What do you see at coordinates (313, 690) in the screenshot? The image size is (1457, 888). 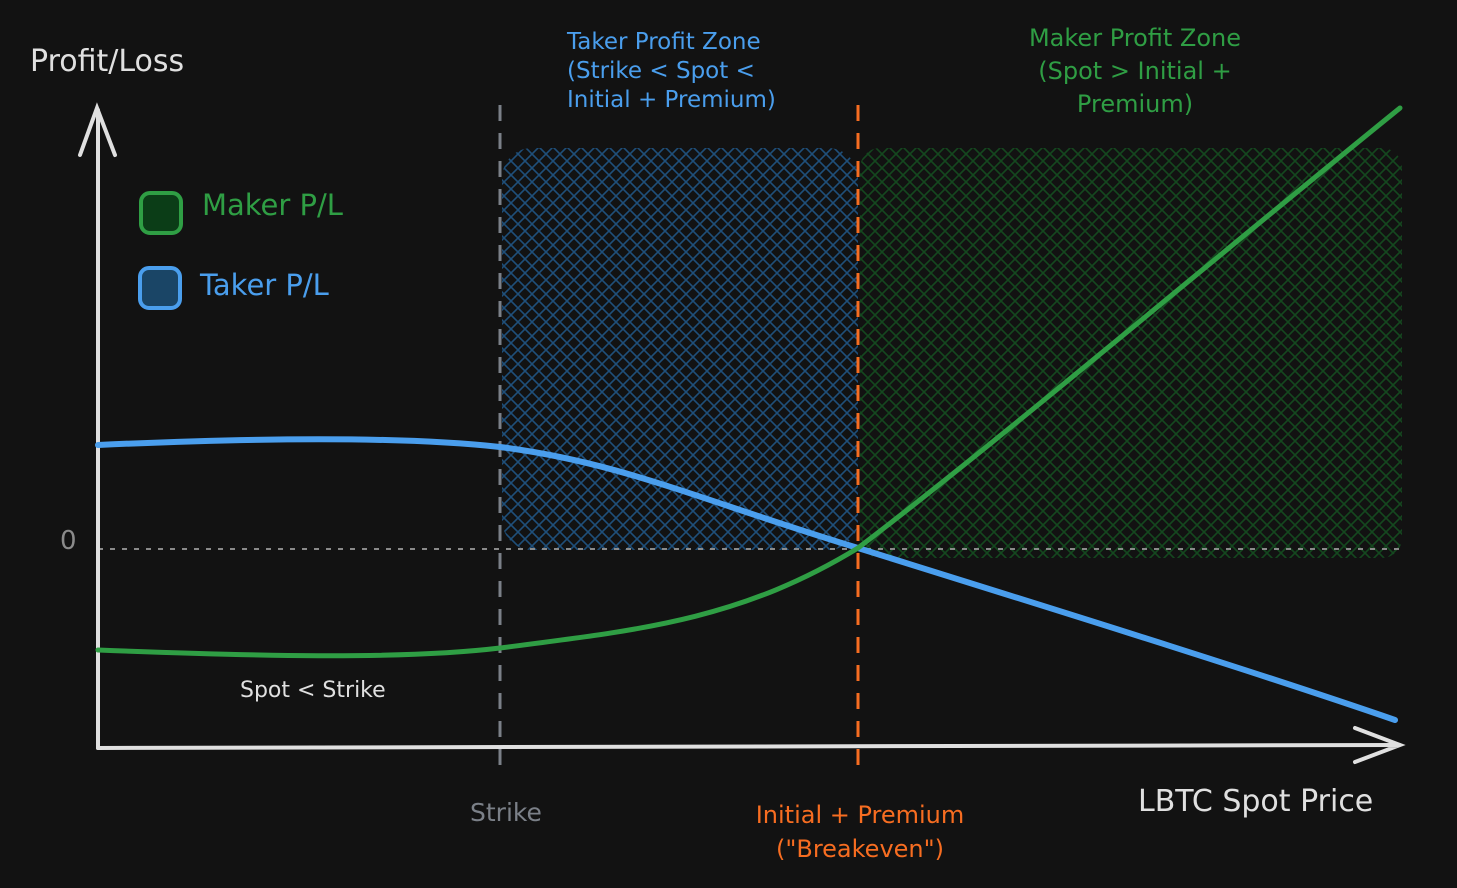 I see `spot-below-strike-label: Spot < Strike` at bounding box center [313, 690].